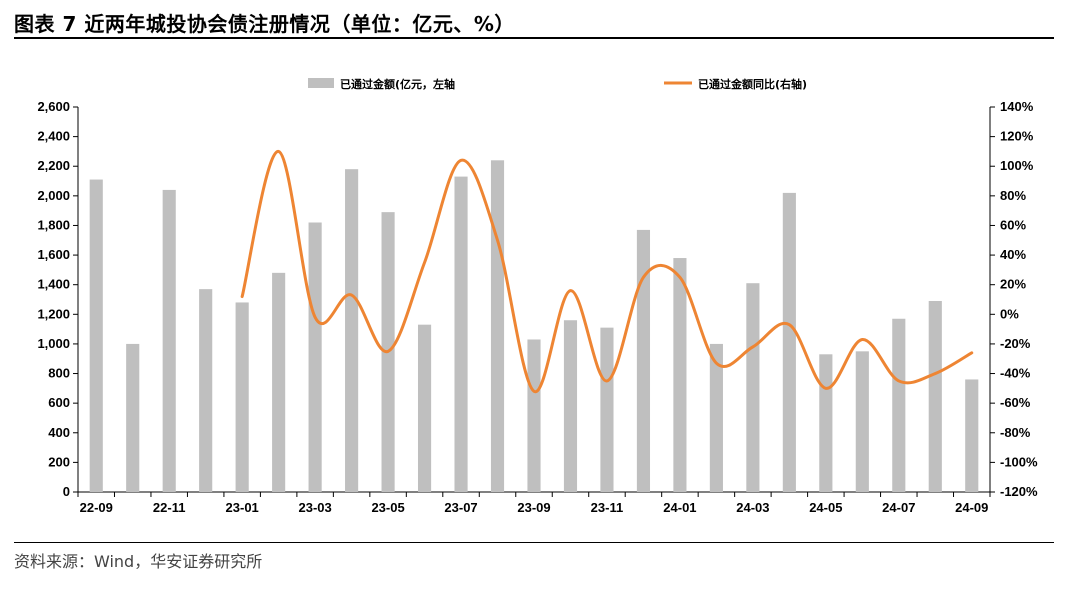 The image size is (1080, 591). I want to click on y-right-tick-label: -80%, so click(1015, 432).